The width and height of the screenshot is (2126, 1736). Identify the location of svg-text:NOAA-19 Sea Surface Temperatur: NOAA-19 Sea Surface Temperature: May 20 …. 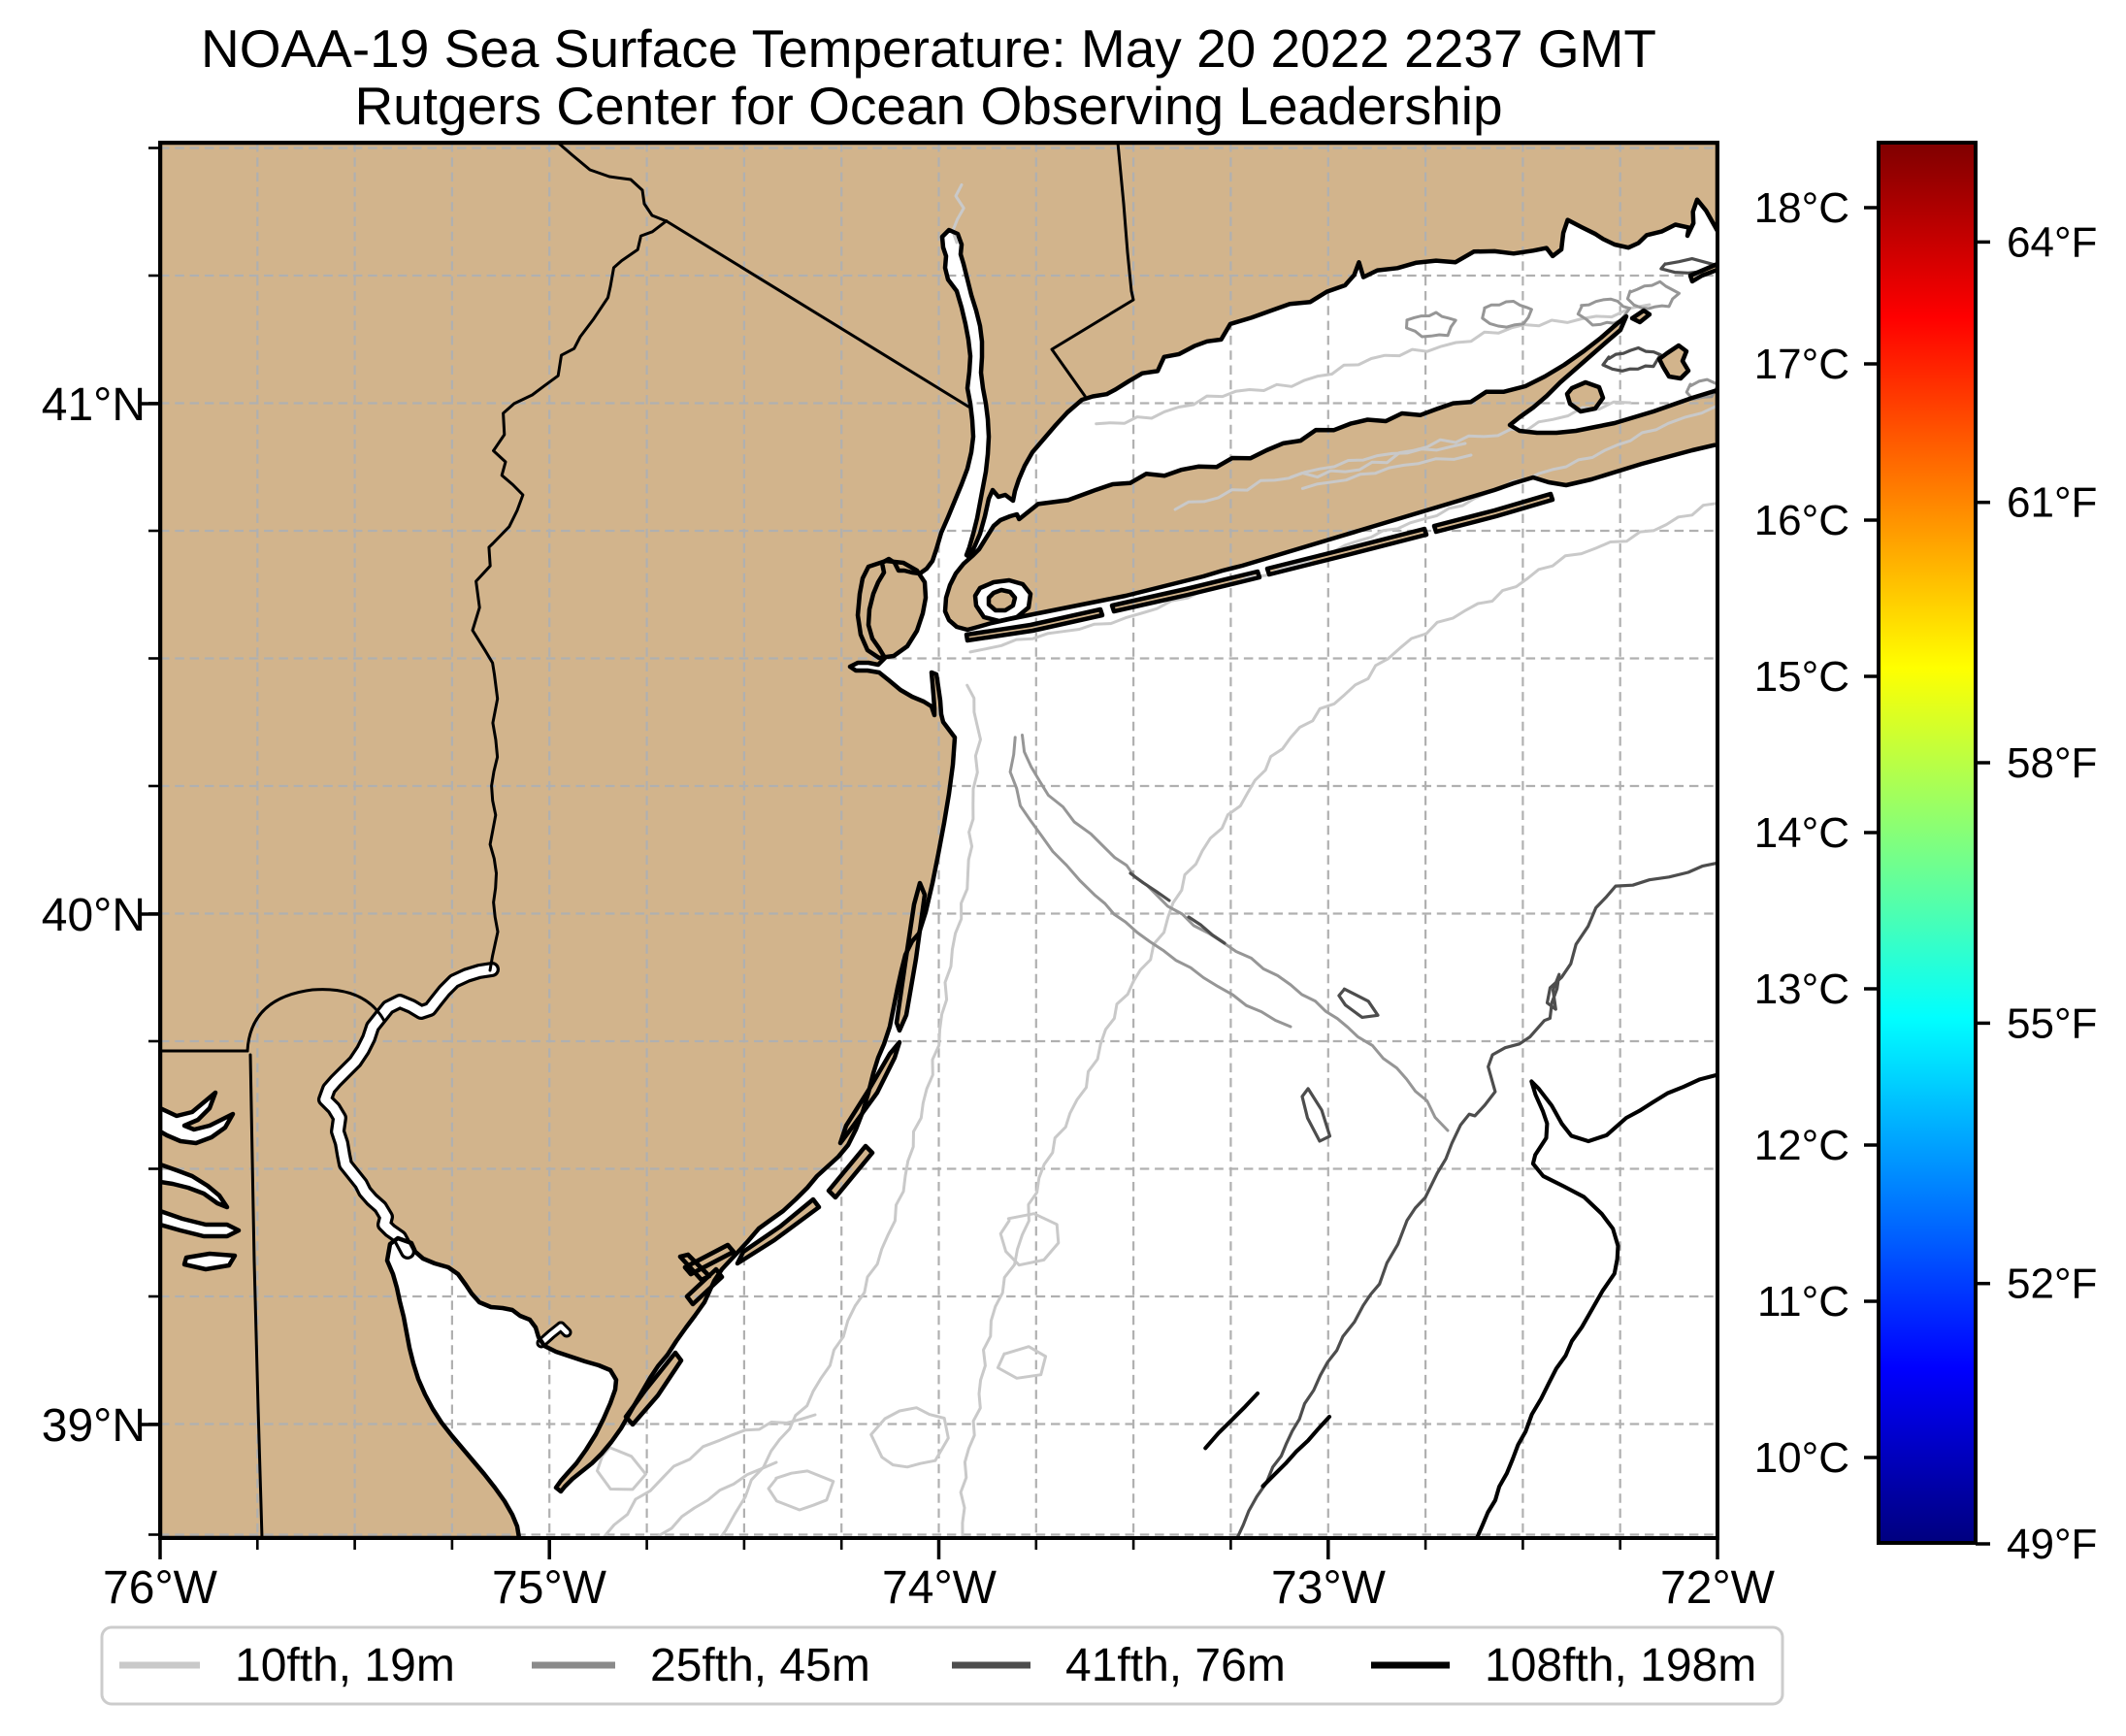
(928, 48).